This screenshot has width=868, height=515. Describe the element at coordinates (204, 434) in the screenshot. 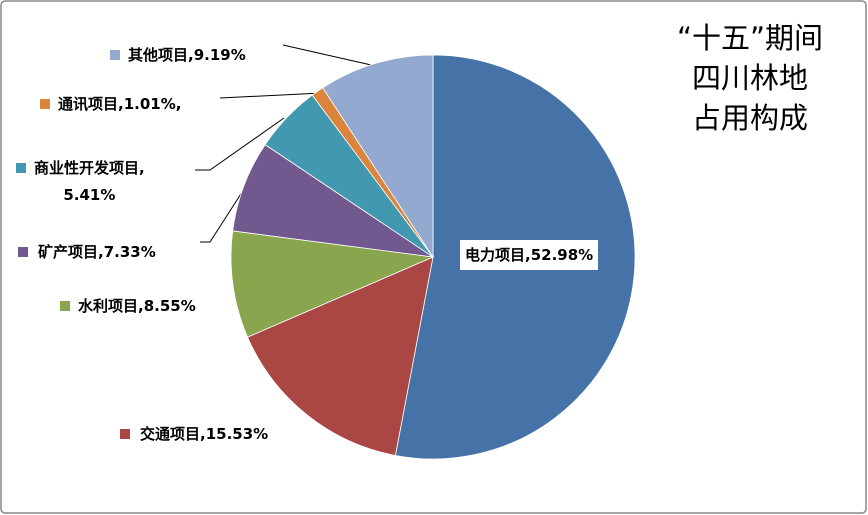

I see `data-label: 交通项目,15.53%` at that location.